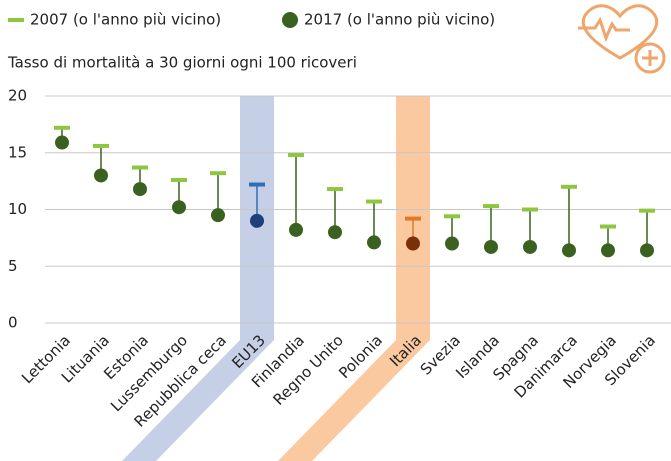  What do you see at coordinates (125, 20) in the screenshot?
I see `legend-label: 2007 (o l'anno più vicino)` at bounding box center [125, 20].